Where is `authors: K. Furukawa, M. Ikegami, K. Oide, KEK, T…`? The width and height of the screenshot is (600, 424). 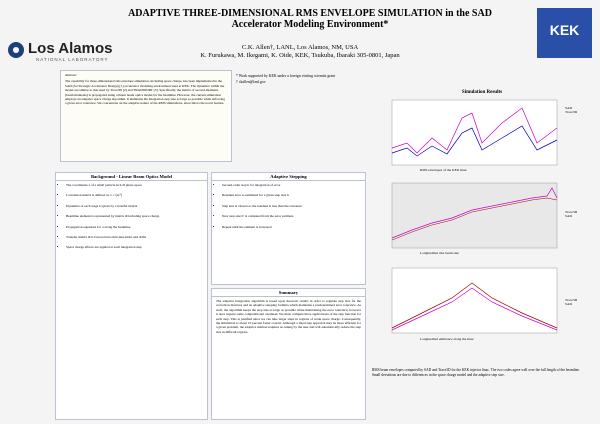
authors: K. Furukawa, M. Ikegami, K. Oide, KEK, T… is located at coordinates (300, 55).